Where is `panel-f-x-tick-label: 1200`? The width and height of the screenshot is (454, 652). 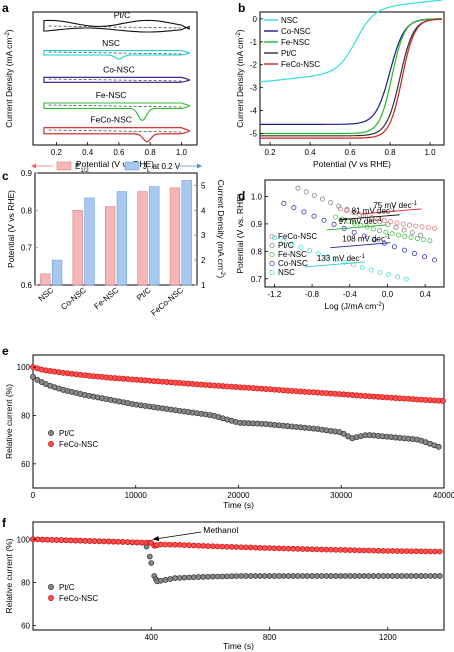 panel-f-x-tick-label: 1200 is located at coordinates (388, 637).